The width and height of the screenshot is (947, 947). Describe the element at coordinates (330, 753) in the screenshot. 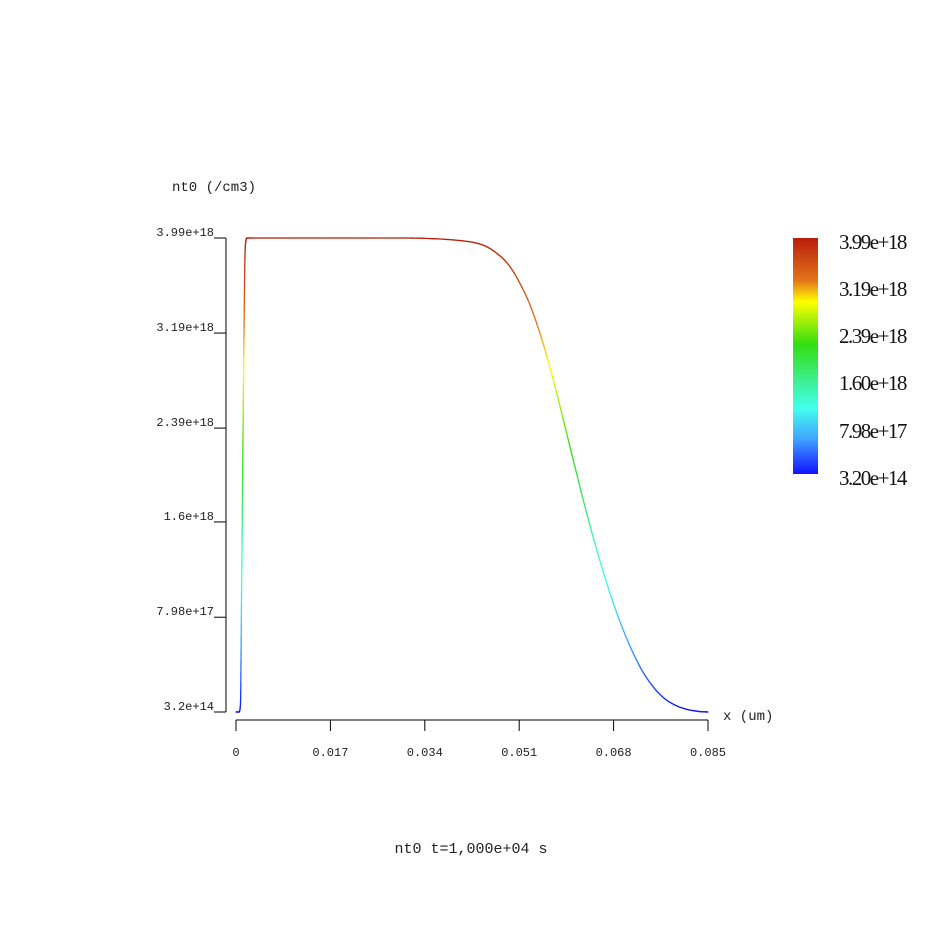

I see `x-tick-label: 0.017` at that location.